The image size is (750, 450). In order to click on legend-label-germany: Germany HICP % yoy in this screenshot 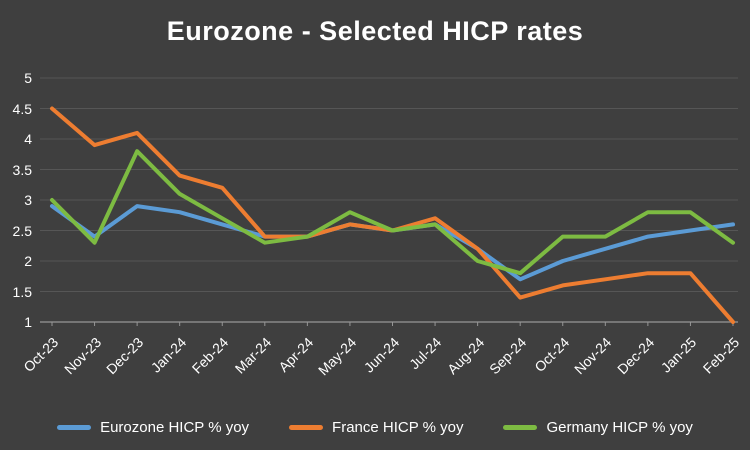, I will do `click(619, 427)`.